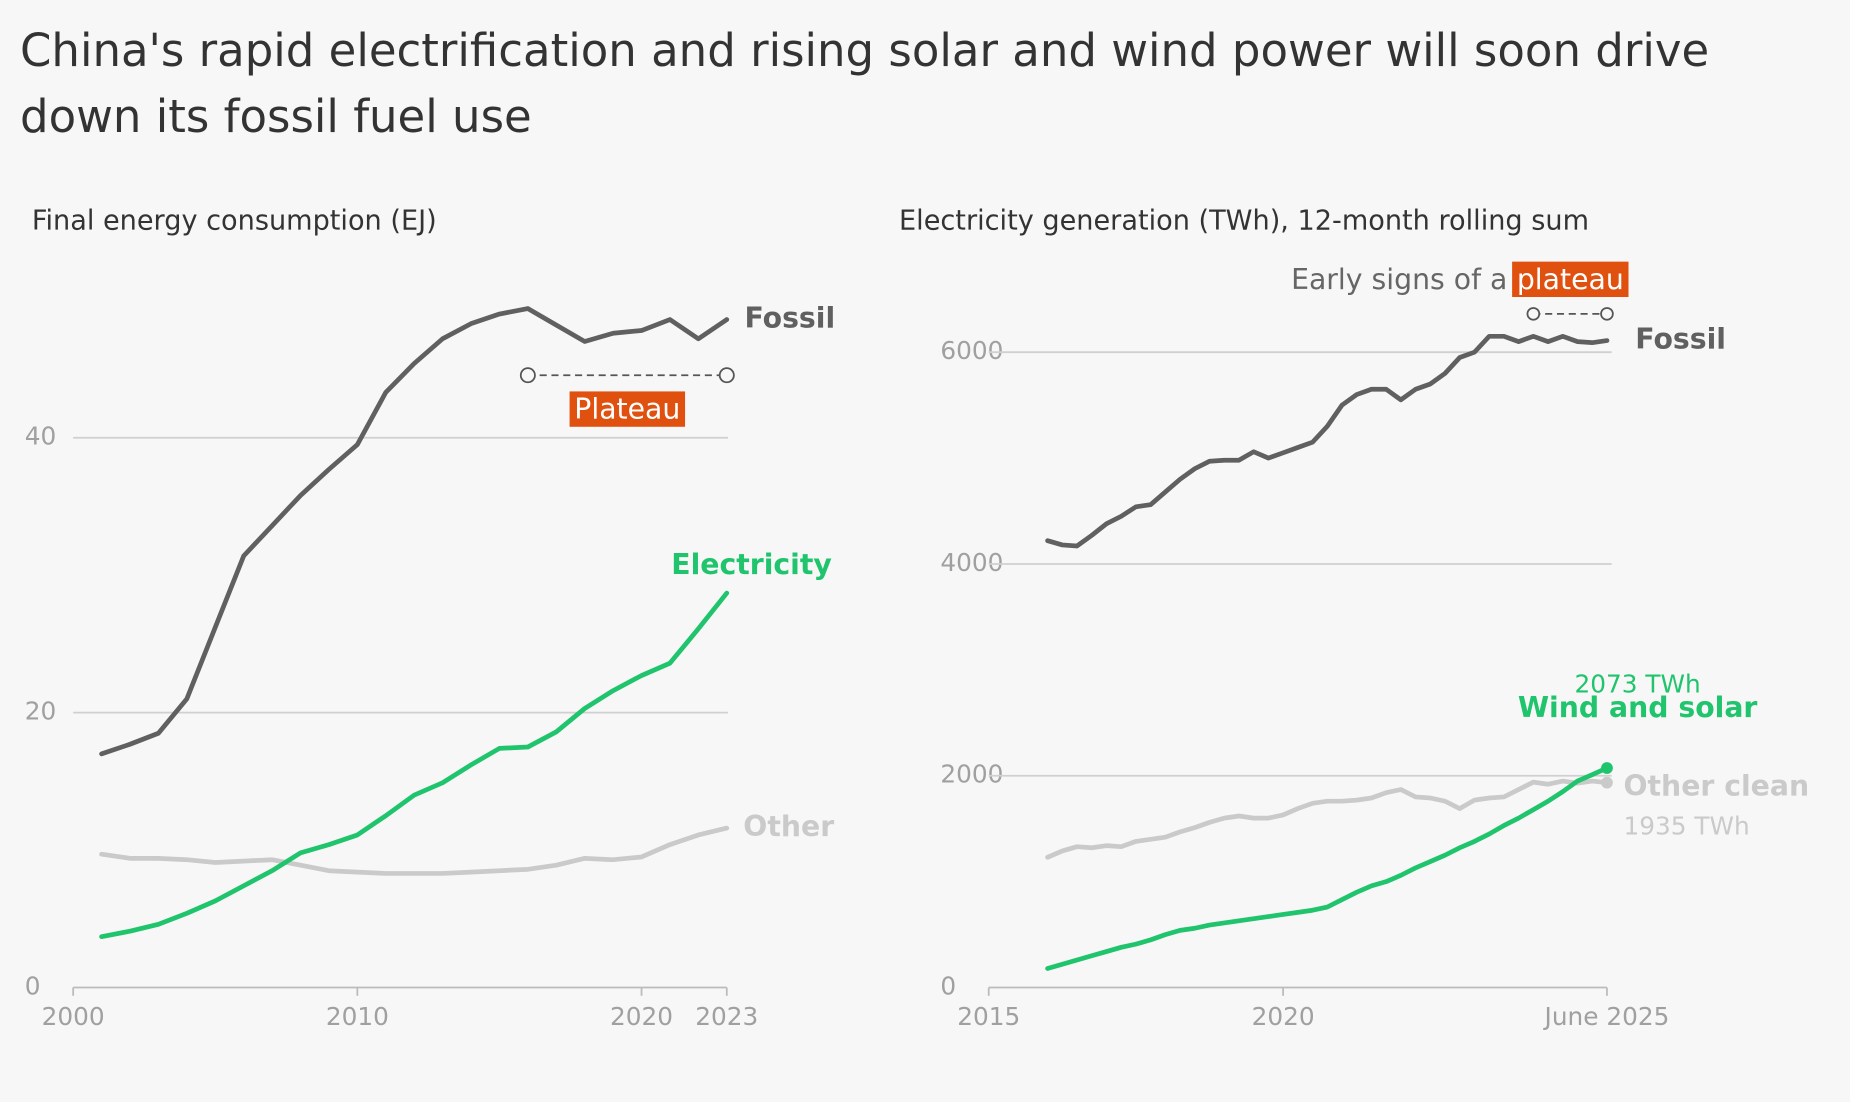 The height and width of the screenshot is (1102, 1850). I want to click on x-tick-label: 2023, so click(726, 1016).